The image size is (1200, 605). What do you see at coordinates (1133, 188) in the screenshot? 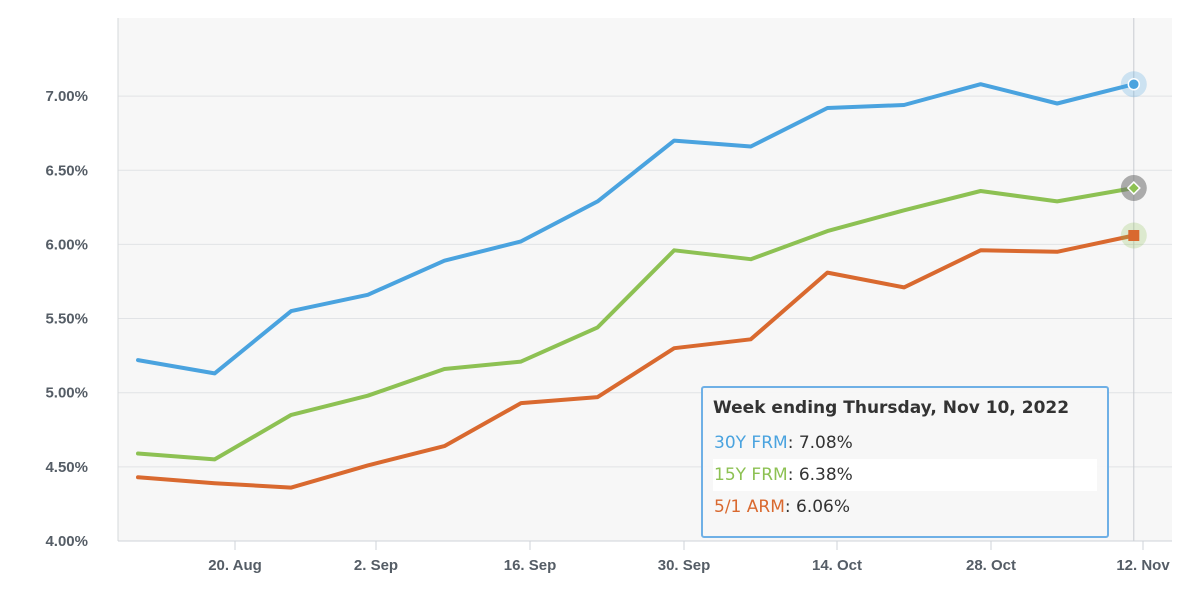
I see `point-marker-diamond` at bounding box center [1133, 188].